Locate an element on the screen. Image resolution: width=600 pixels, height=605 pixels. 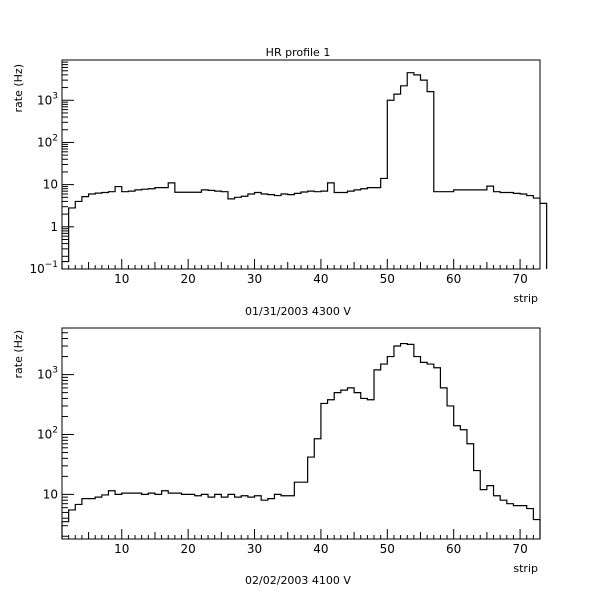
y-axis-label-bottom: rate (Hz) is located at coordinates (18, 354).